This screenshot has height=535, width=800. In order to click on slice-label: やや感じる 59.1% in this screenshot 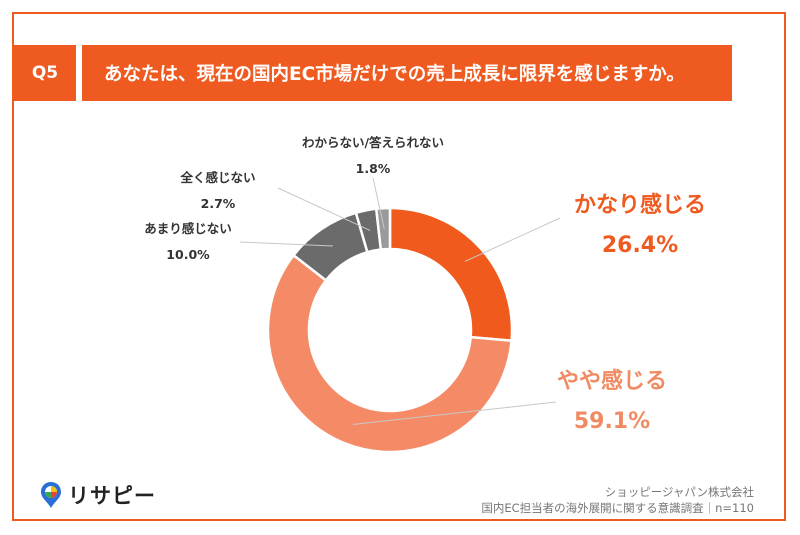, I will do `click(612, 402)`.